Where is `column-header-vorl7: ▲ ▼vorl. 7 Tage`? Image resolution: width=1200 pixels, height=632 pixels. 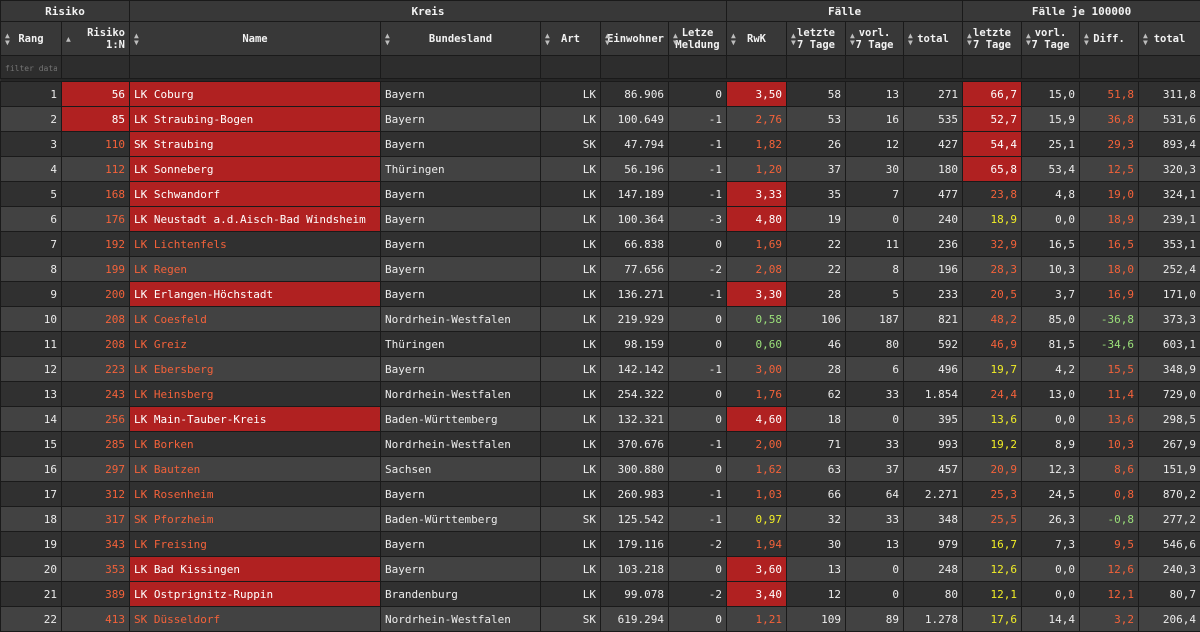 column-header-vorl7: ▲ ▼vorl. 7 Tage is located at coordinates (875, 39).